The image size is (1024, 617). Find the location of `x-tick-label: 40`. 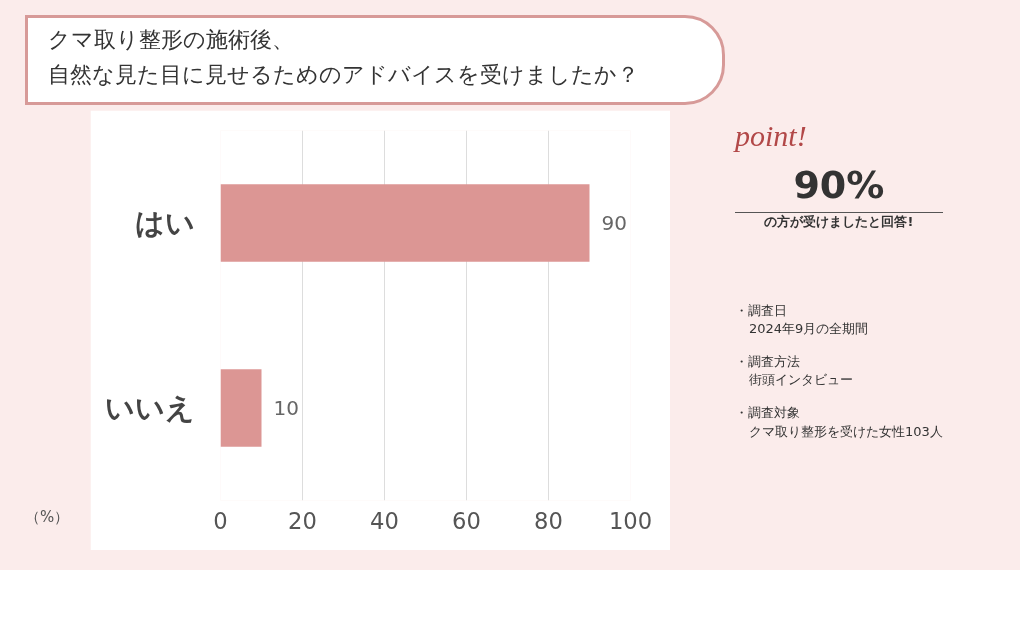

x-tick-label: 40 is located at coordinates (384, 520).